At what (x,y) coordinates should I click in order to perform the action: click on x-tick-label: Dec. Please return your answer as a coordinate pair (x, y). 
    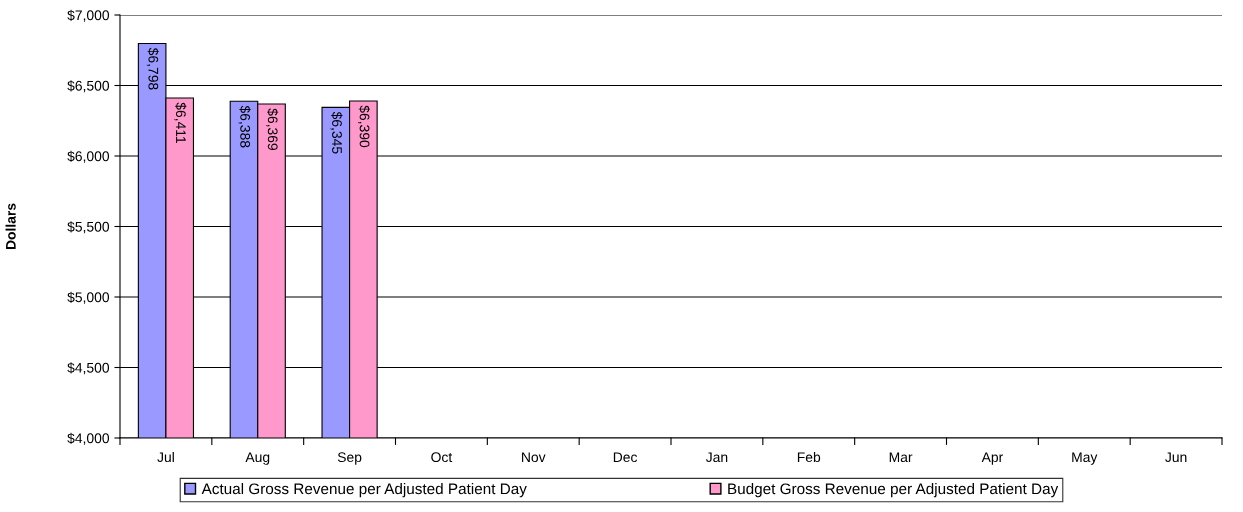
    Looking at the image, I should click on (625, 457).